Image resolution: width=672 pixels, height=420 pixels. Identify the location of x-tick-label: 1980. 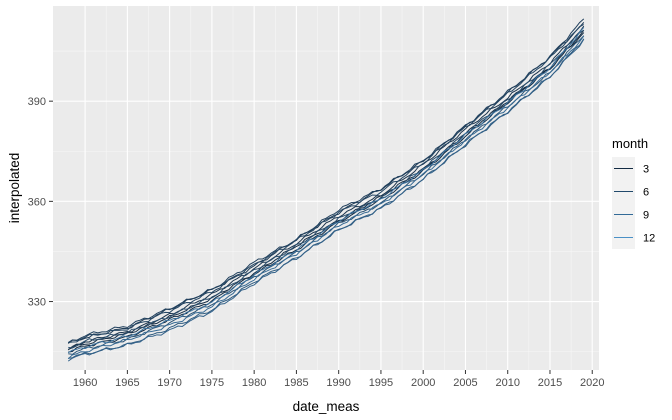
(254, 383).